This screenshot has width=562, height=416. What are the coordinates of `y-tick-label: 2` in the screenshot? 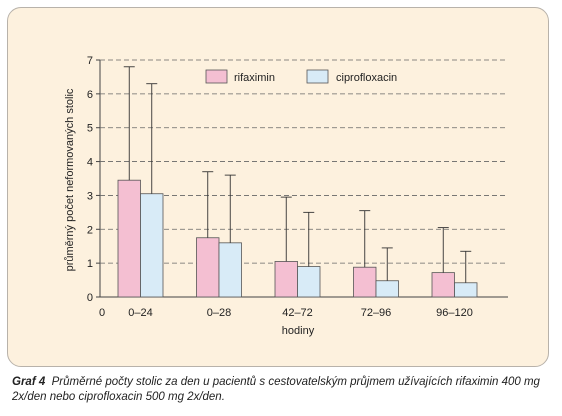 It's located at (90, 230).